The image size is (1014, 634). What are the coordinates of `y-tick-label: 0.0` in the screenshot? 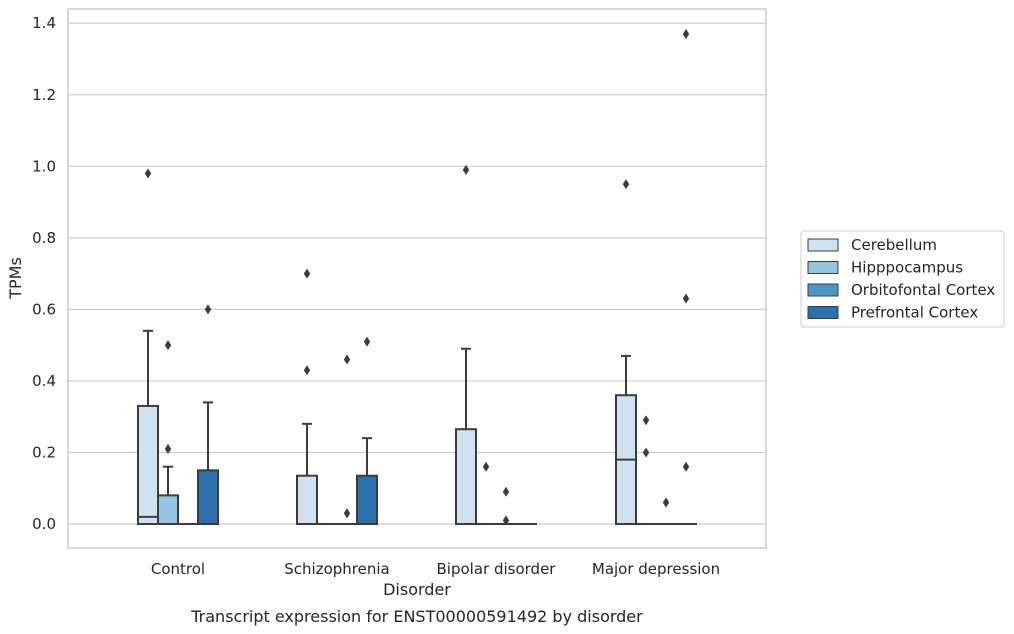 It's located at (44, 524).